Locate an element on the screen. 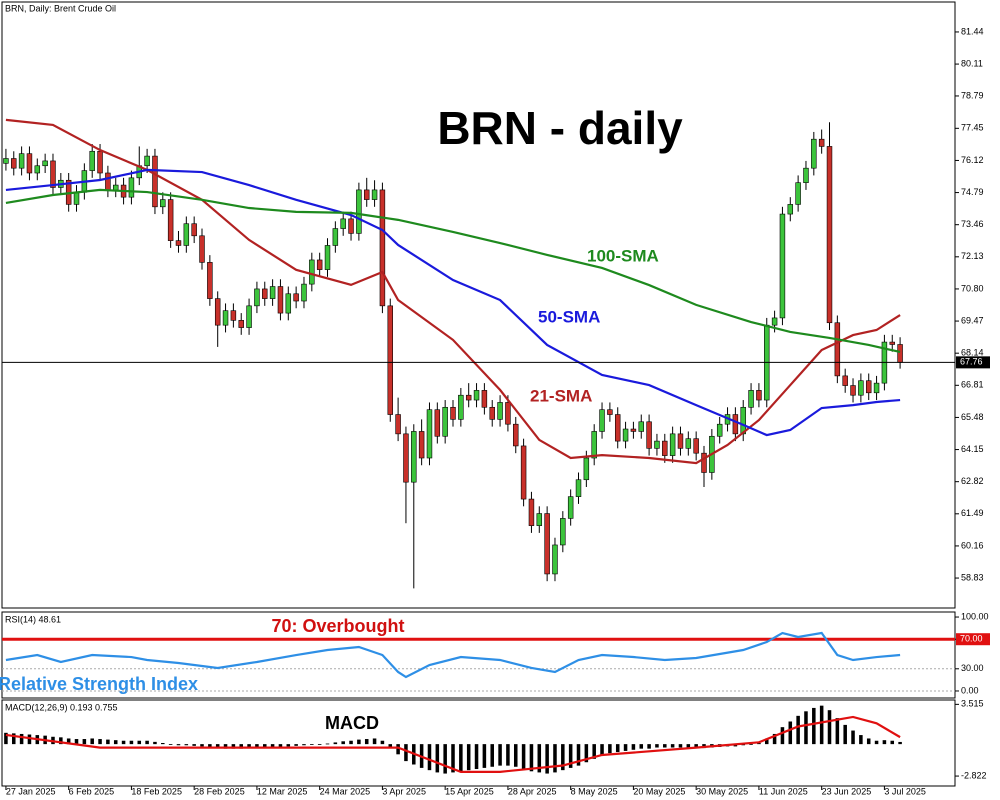 The width and height of the screenshot is (1000, 800). sma-label: 21-SMA is located at coordinates (561, 395).